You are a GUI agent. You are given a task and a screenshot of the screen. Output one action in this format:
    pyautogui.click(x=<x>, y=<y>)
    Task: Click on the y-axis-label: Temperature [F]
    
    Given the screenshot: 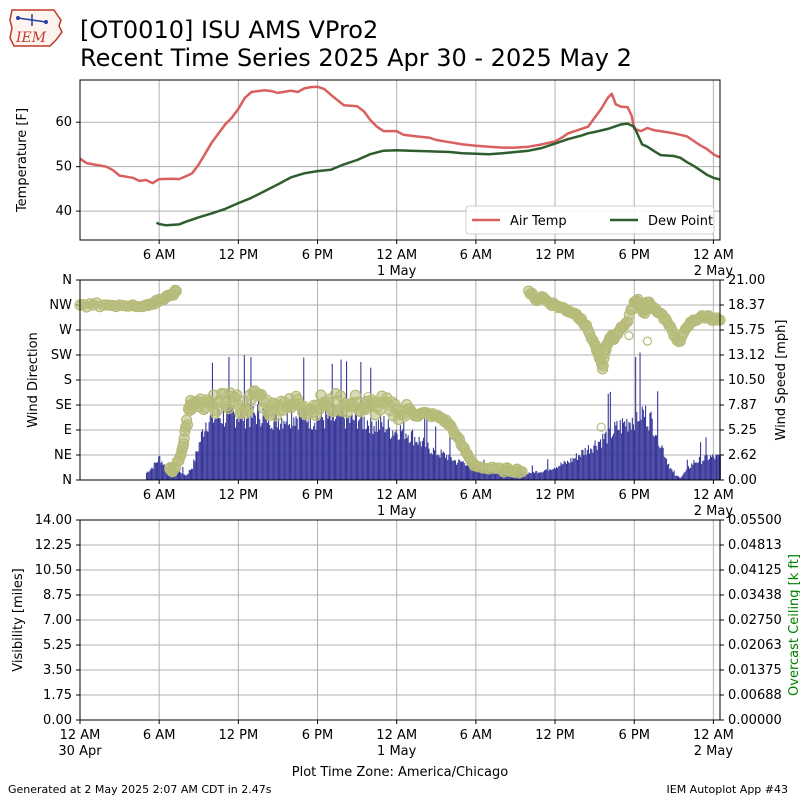 What is the action you would take?
    pyautogui.click(x=22, y=160)
    